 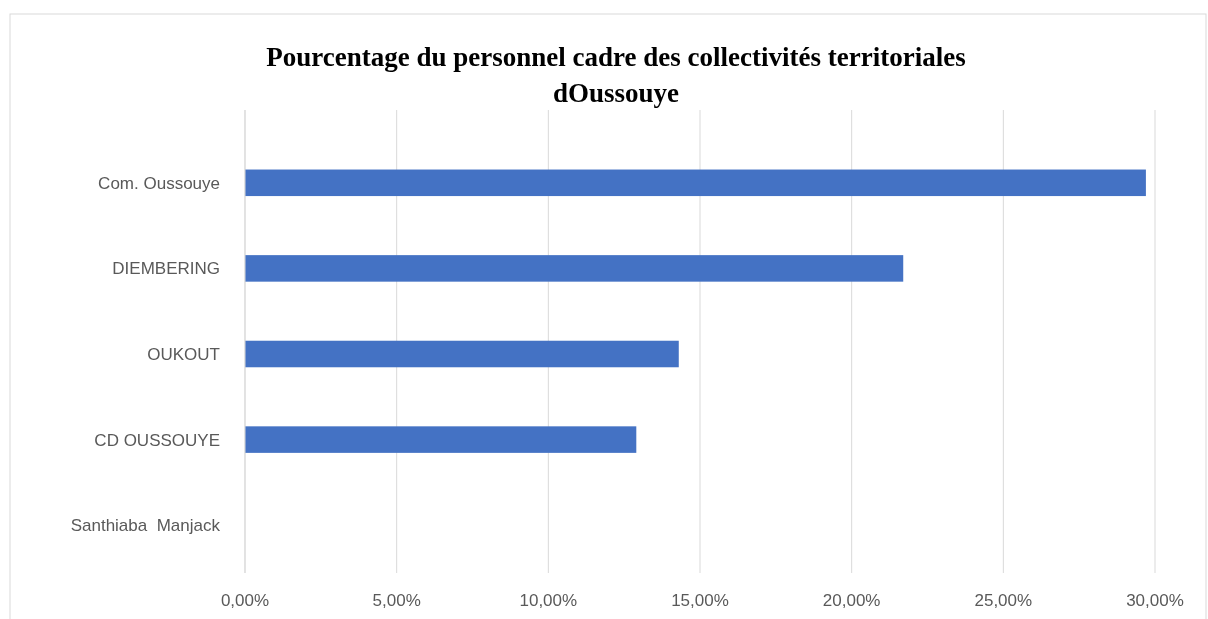 What do you see at coordinates (700, 600) in the screenshot?
I see `x-tick-label: 15,00%` at bounding box center [700, 600].